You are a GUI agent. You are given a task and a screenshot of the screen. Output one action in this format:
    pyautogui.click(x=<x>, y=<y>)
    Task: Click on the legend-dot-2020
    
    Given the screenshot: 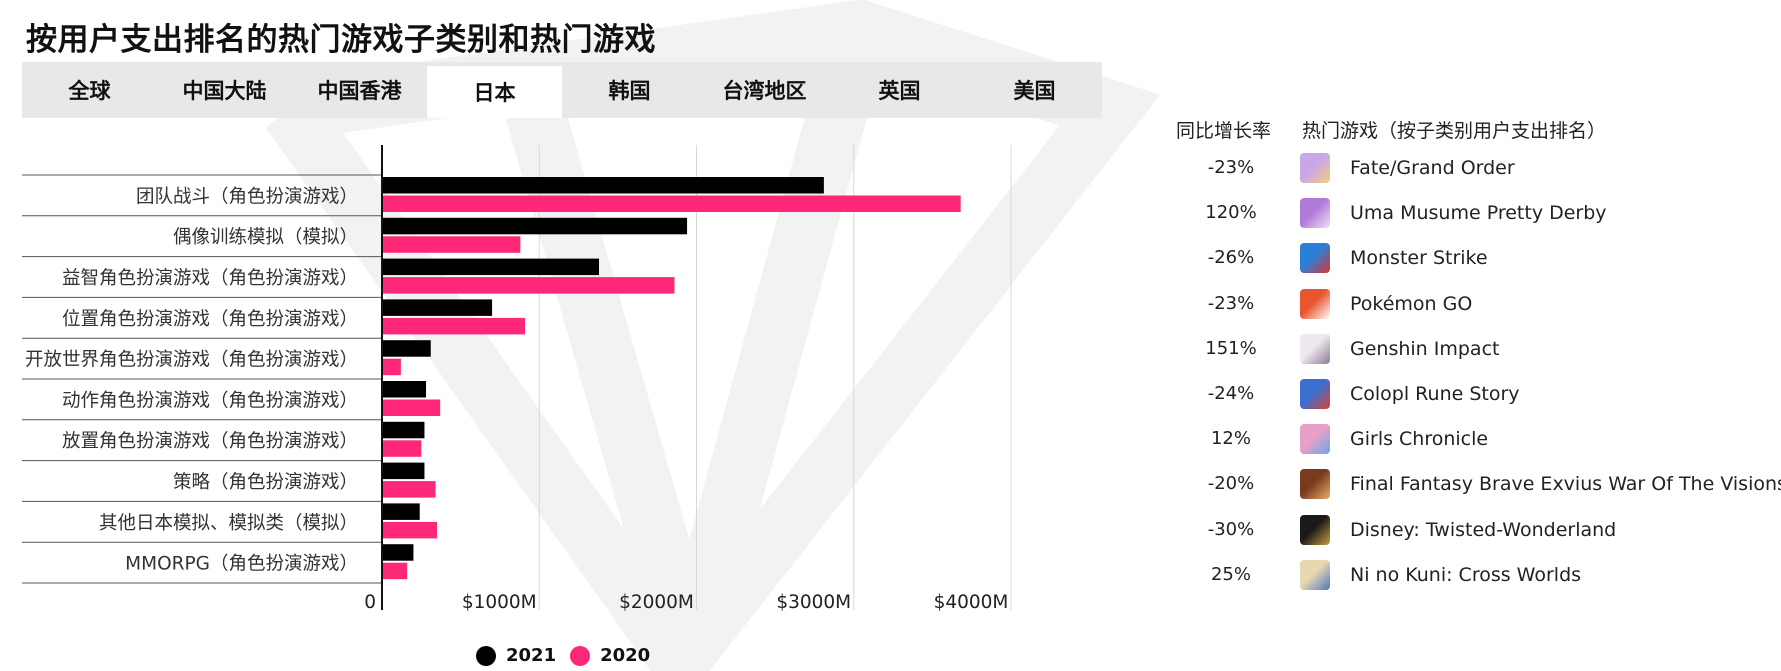 What is the action you would take?
    pyautogui.click(x=580, y=655)
    